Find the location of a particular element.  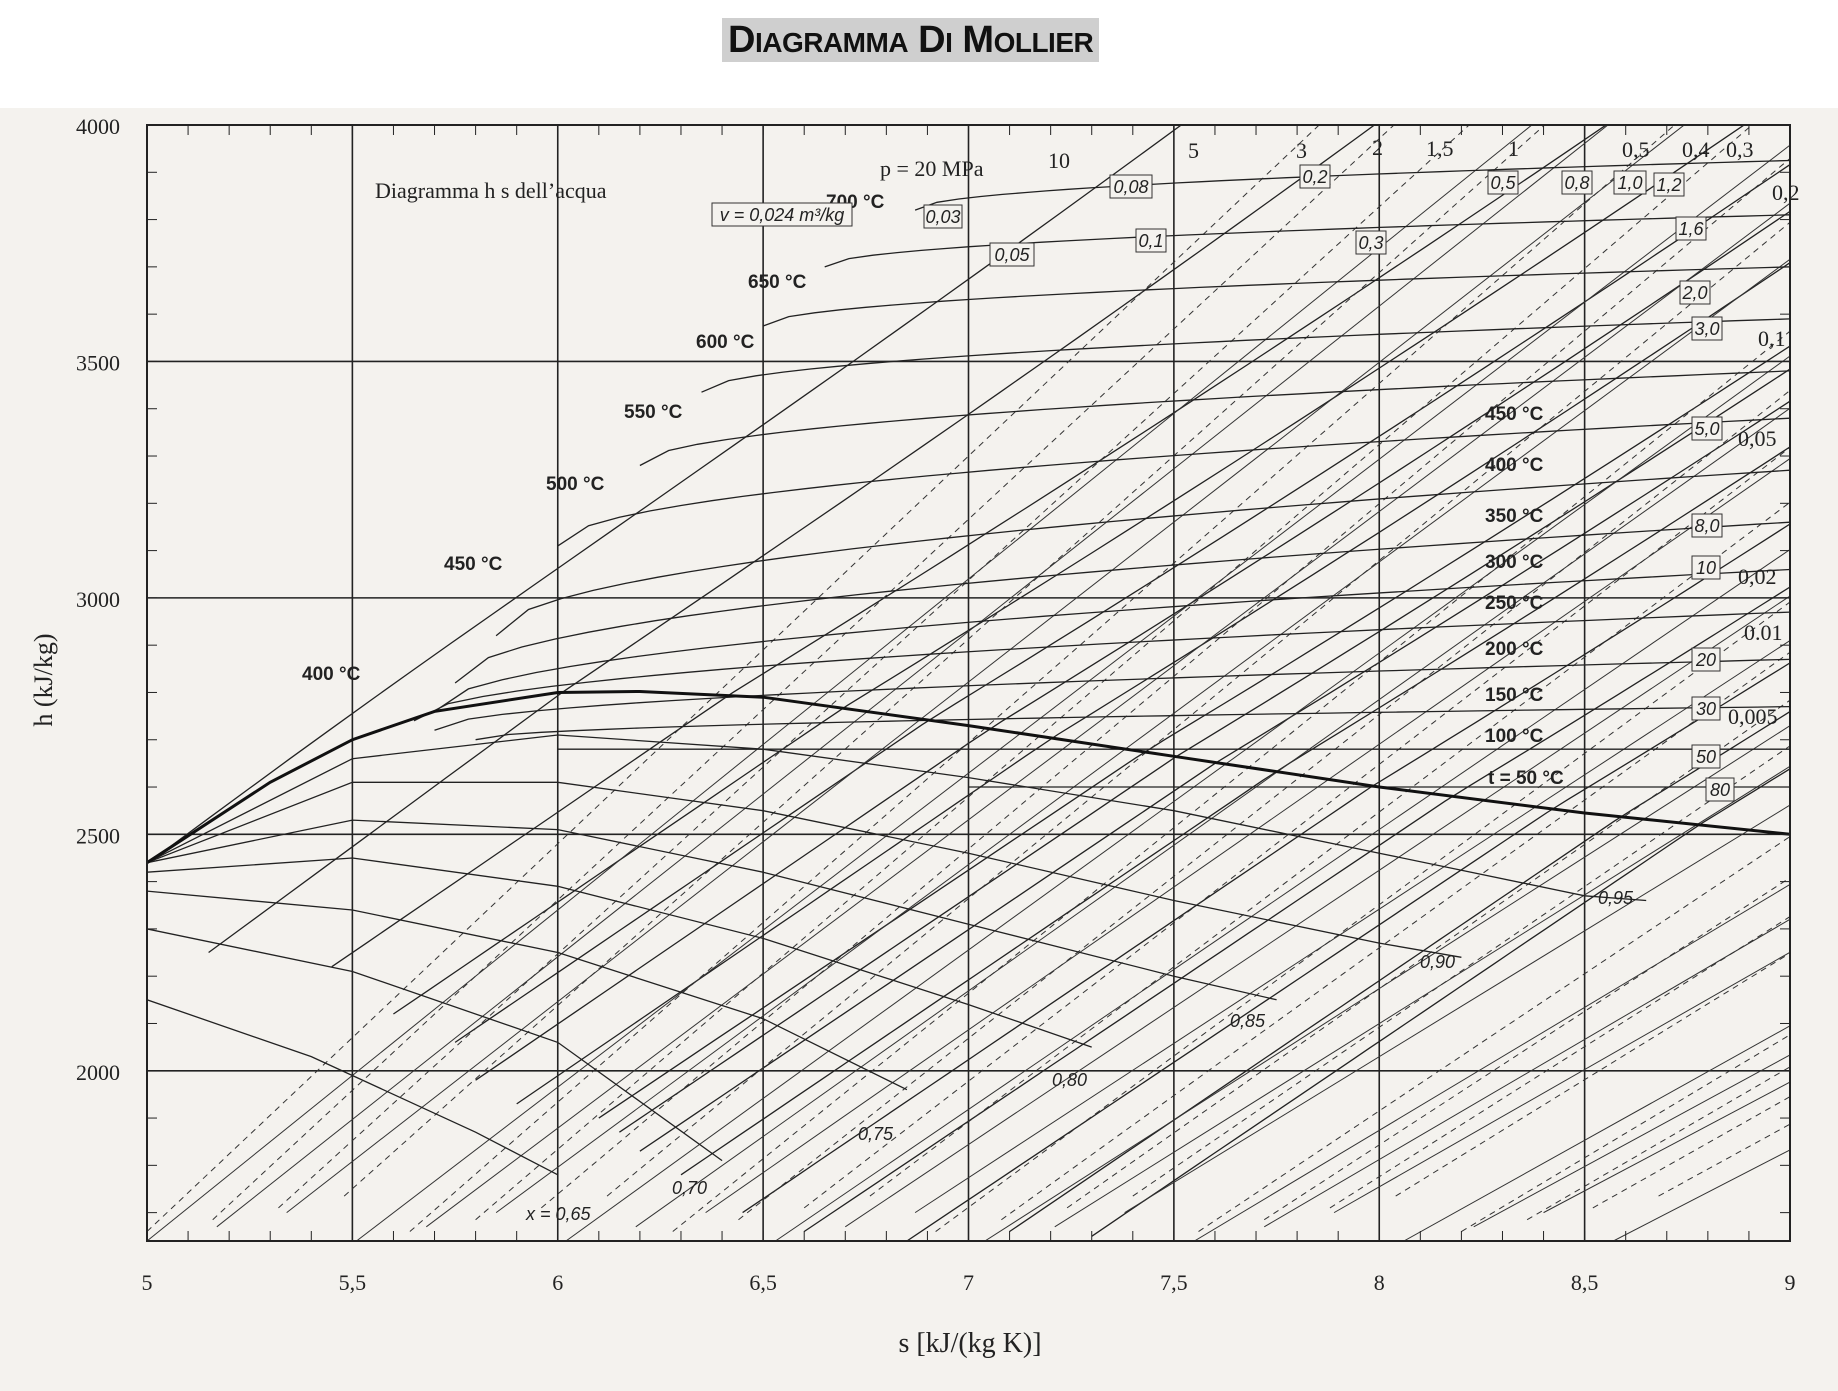

specific-volume-label: 0,03 is located at coordinates (943, 216).